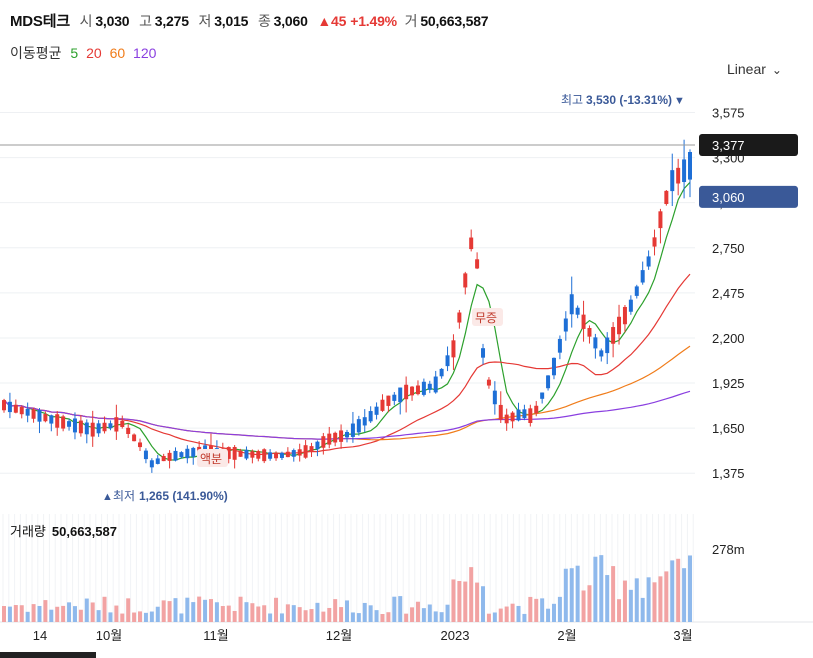  Describe the element at coordinates (48, 655) in the screenshot. I see `scroll-handle` at that location.